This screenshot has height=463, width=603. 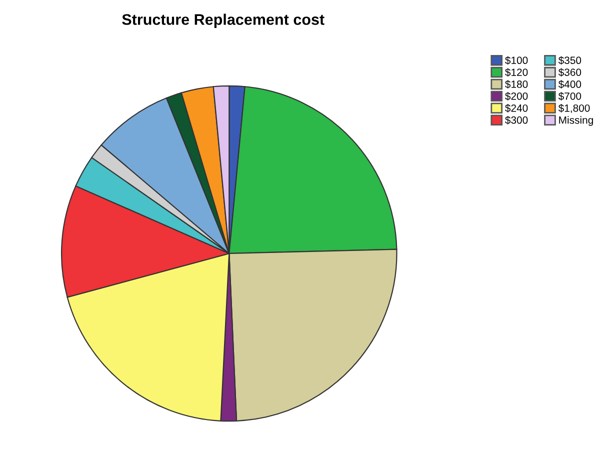 I want to click on legend-label: $120, so click(x=516, y=72).